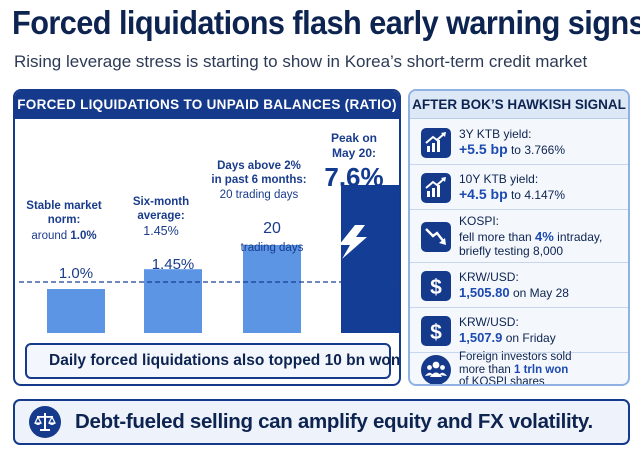 This screenshot has height=452, width=640. I want to click on signal-row-krw-usd-friday: $ KRW/USD: 1,507.9 on Friday, so click(519, 331).